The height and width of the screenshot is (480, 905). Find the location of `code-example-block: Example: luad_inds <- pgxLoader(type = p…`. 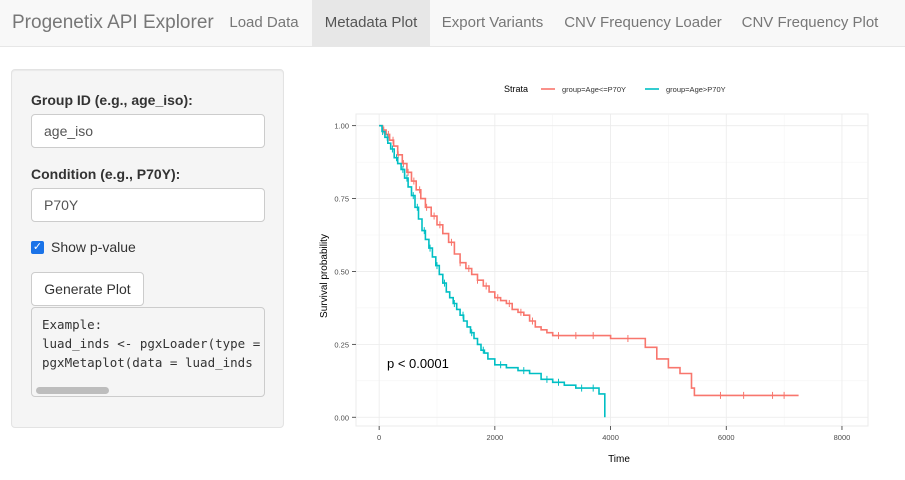

code-example-block: Example: luad_inds <- pgxLoader(type = p… is located at coordinates (148, 352).